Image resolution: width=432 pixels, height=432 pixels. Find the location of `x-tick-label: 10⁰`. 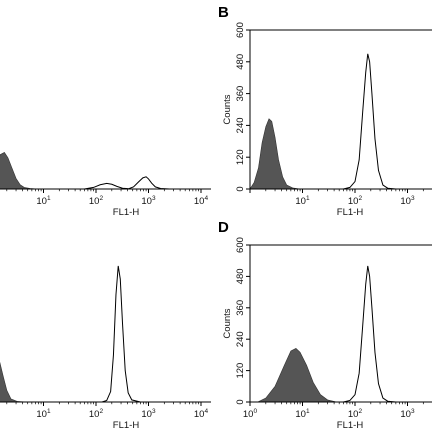

x-tick-label: 10⁰ is located at coordinates (250, 414).